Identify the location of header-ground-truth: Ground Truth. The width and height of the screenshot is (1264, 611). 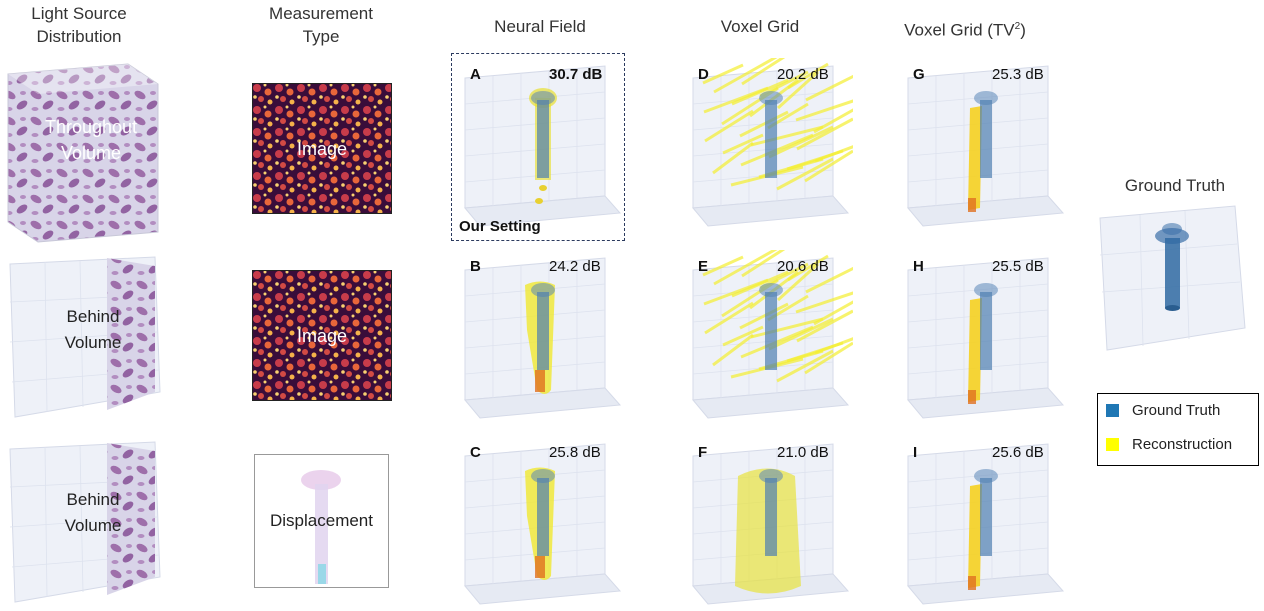
(1175, 185).